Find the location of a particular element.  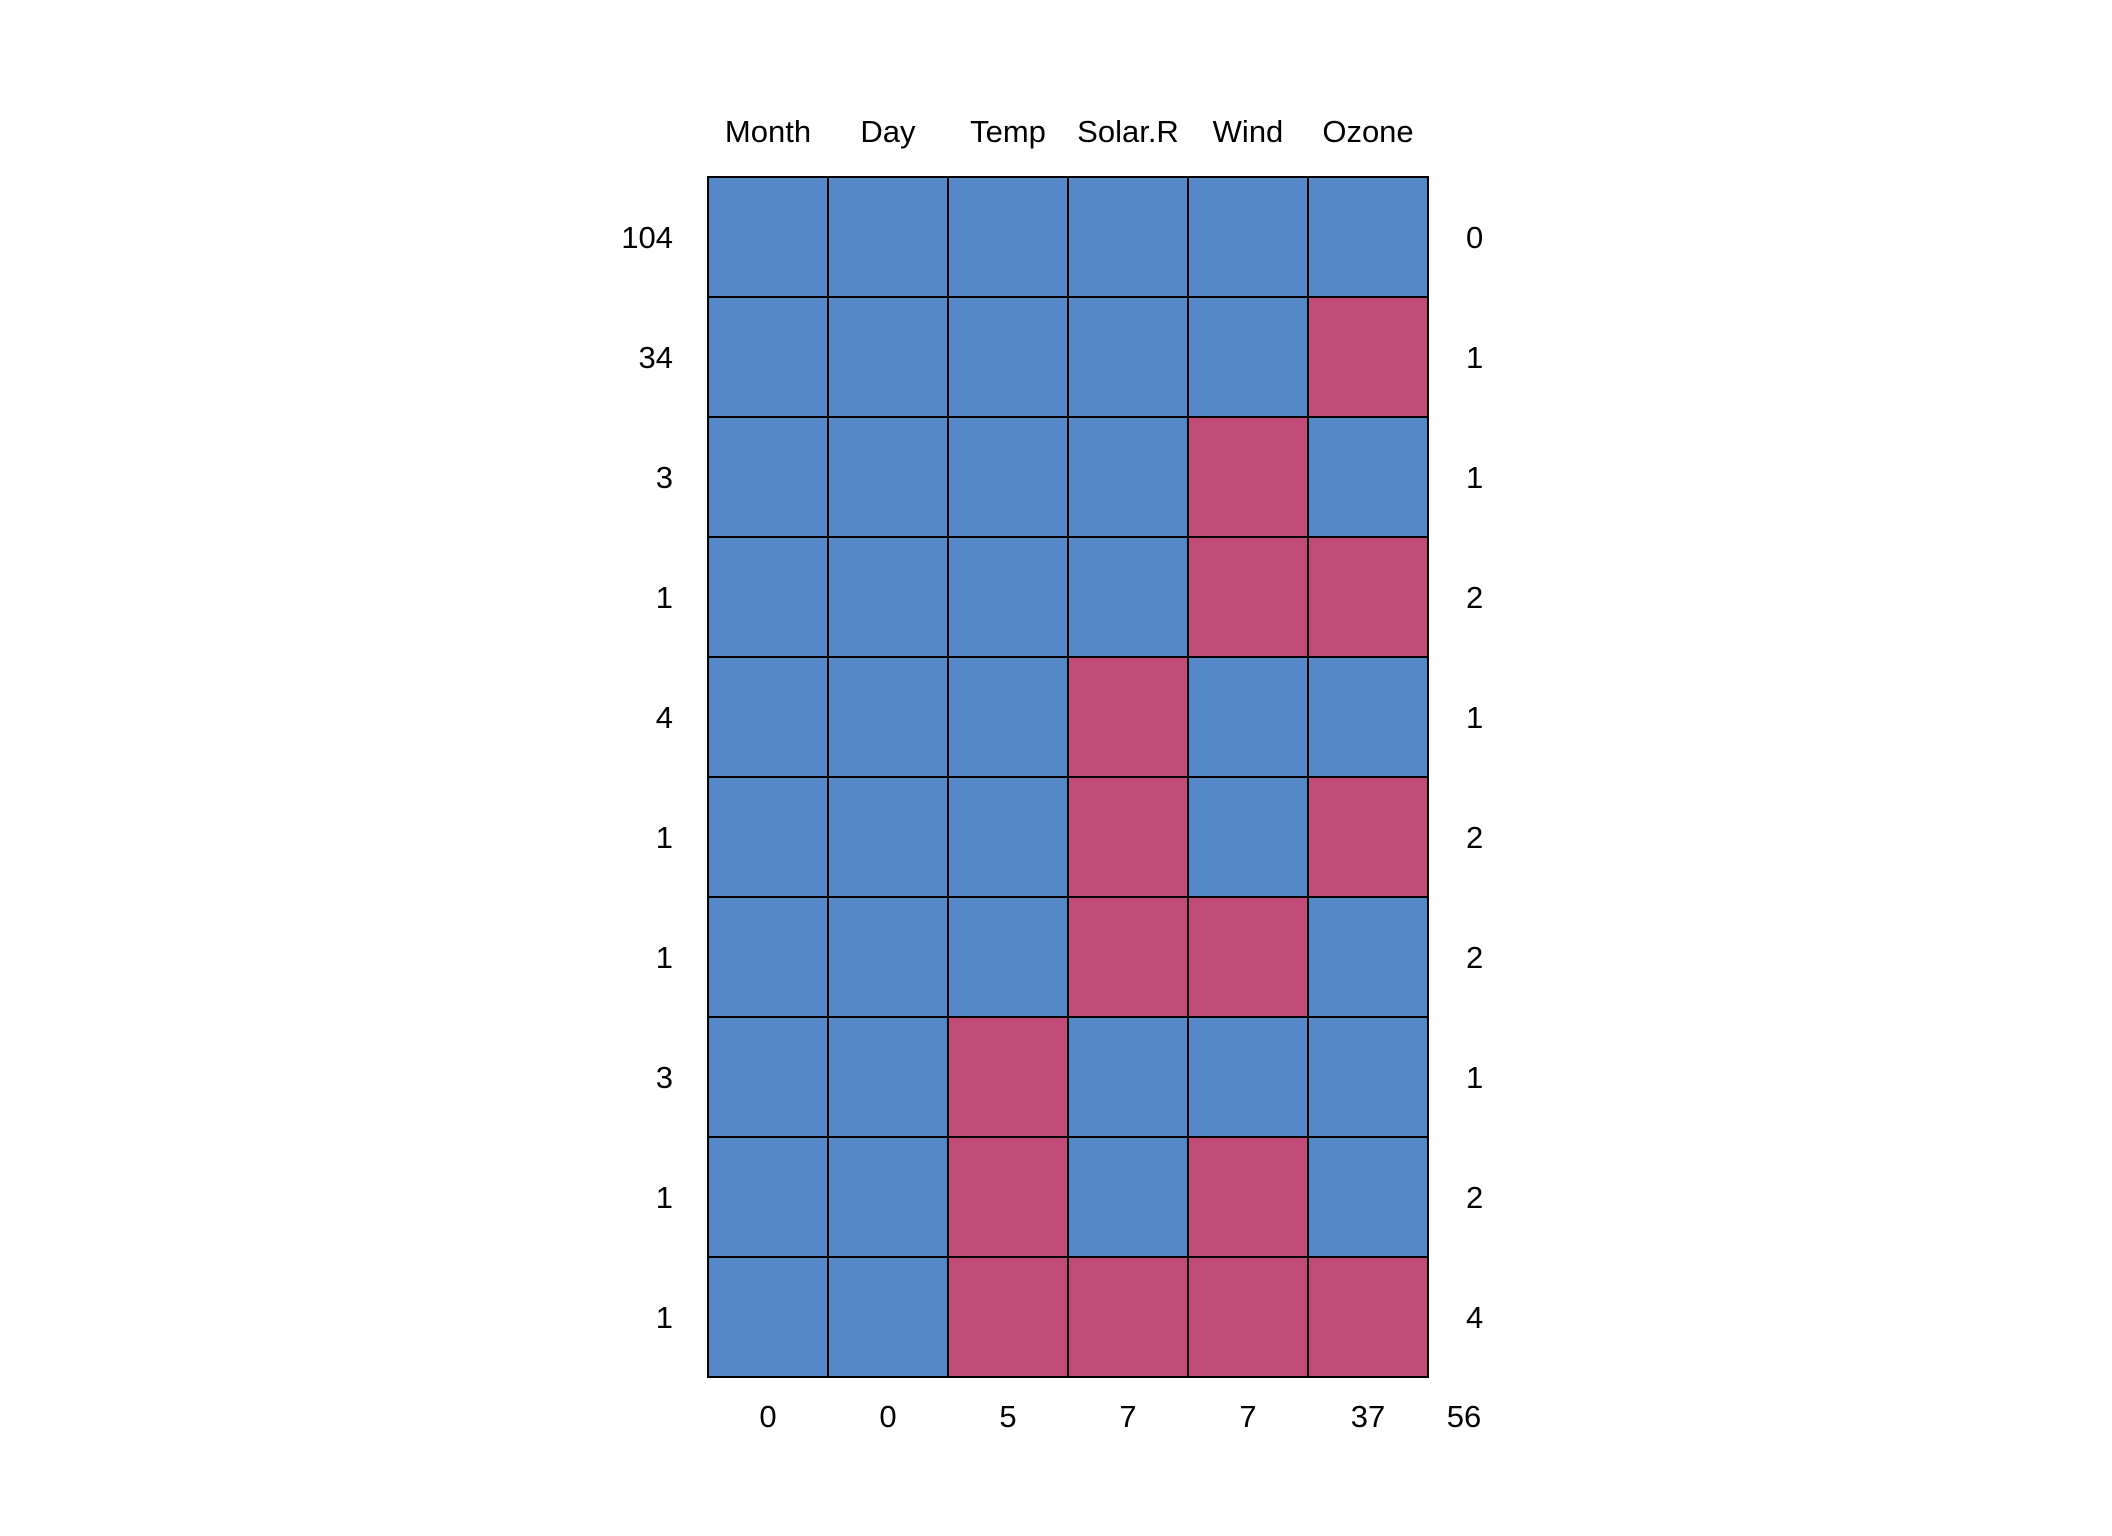

column-header-label: Day is located at coordinates (888, 131).